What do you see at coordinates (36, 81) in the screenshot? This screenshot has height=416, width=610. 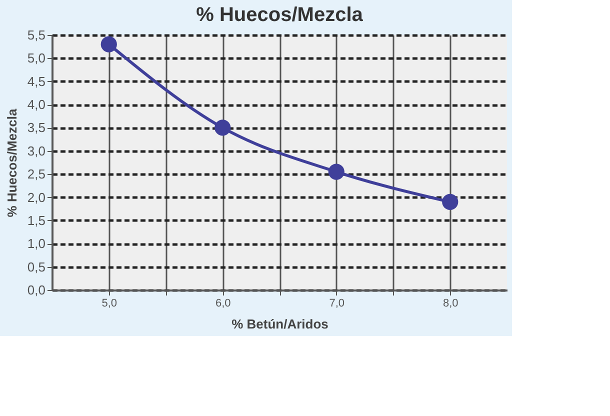 I see `y-tick-label: 4,5` at bounding box center [36, 81].